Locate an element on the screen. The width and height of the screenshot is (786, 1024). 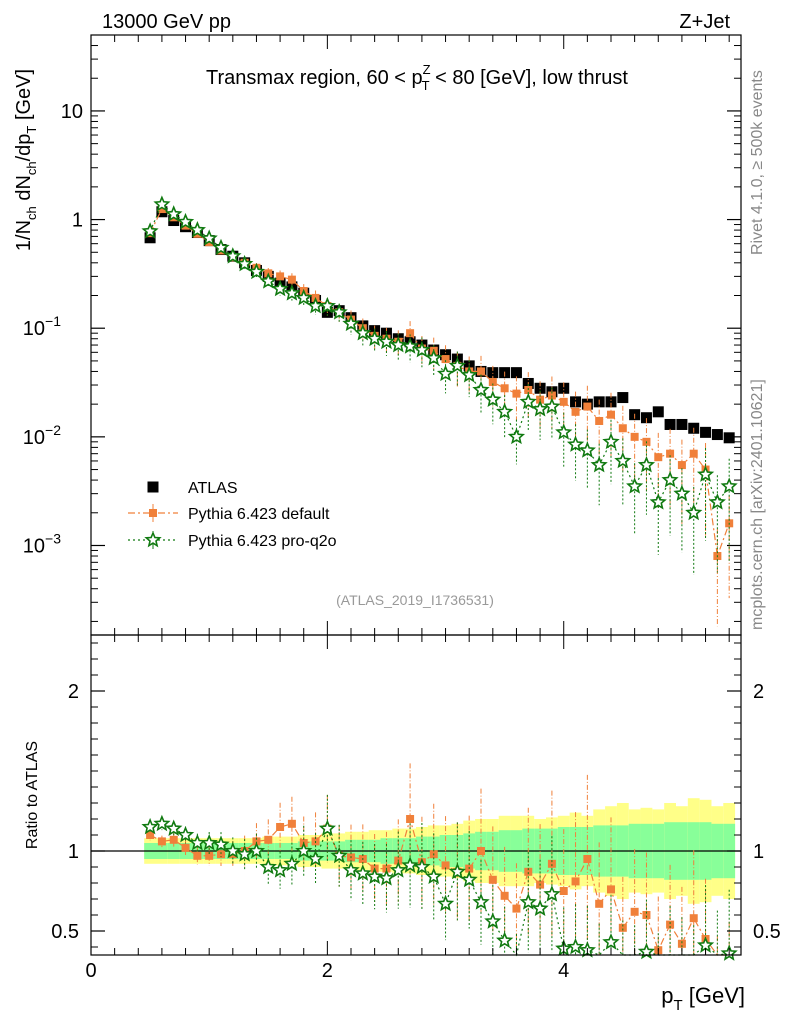
ratio-y-tick-label: 0.5 is located at coordinates (65, 932).